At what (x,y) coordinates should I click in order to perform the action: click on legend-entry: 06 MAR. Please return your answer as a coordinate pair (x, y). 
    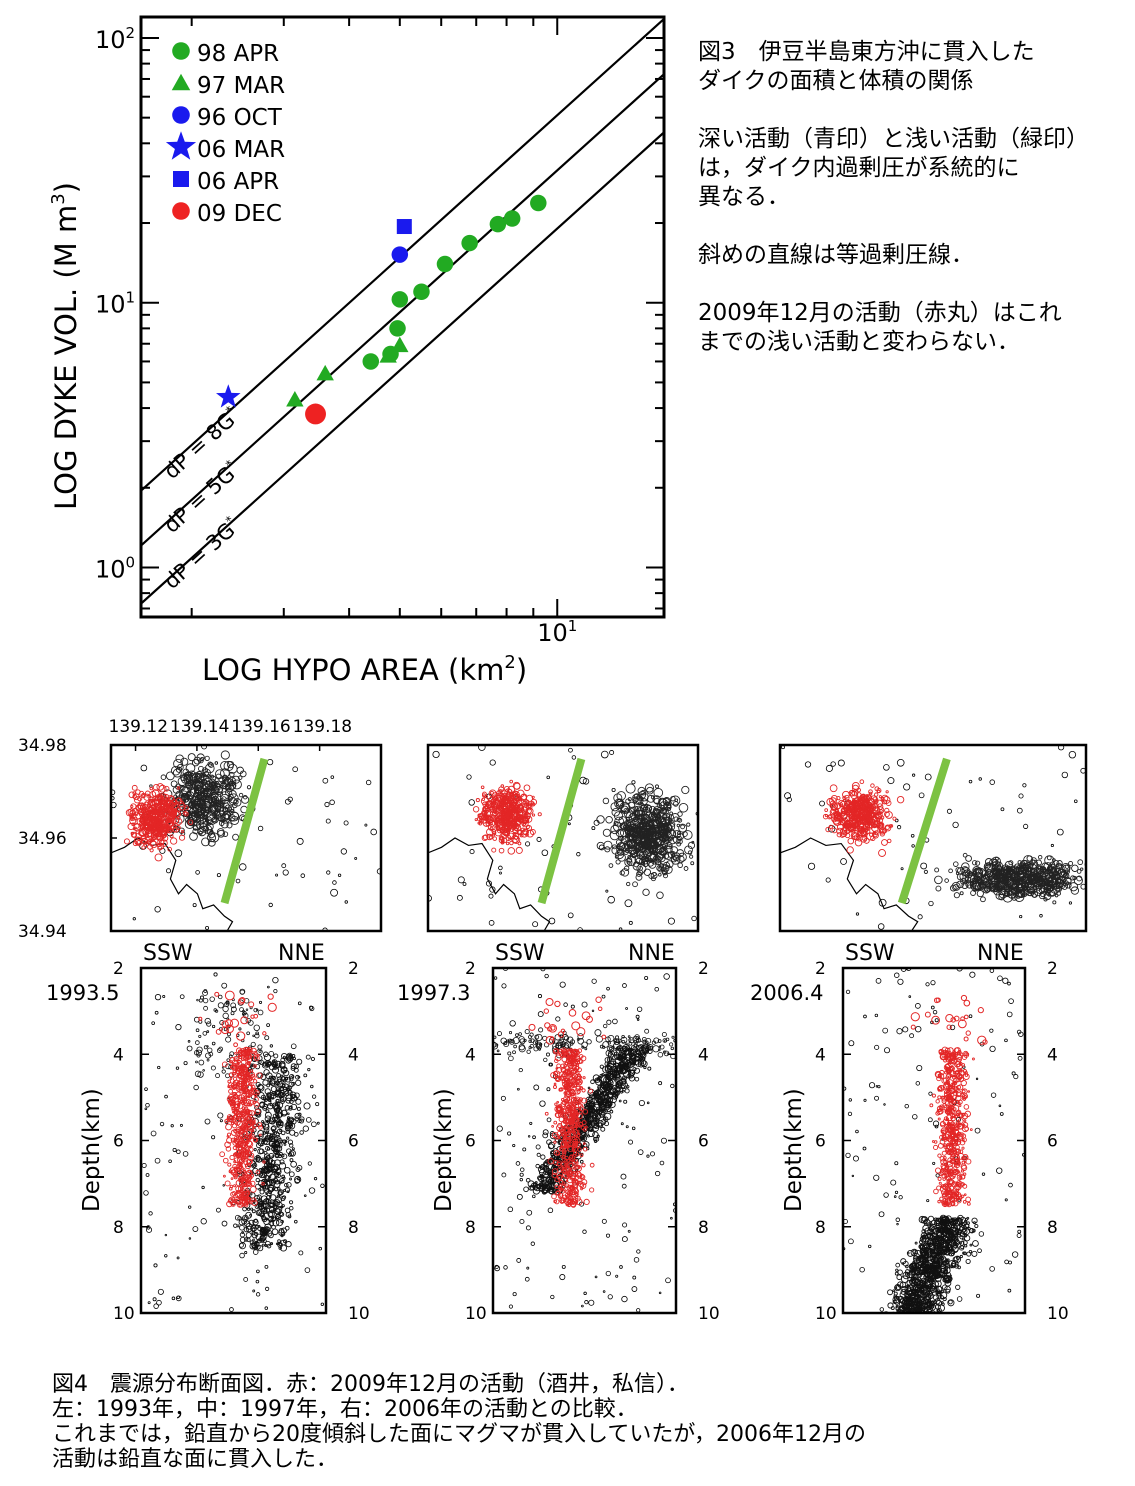
    Looking at the image, I should click on (241, 150).